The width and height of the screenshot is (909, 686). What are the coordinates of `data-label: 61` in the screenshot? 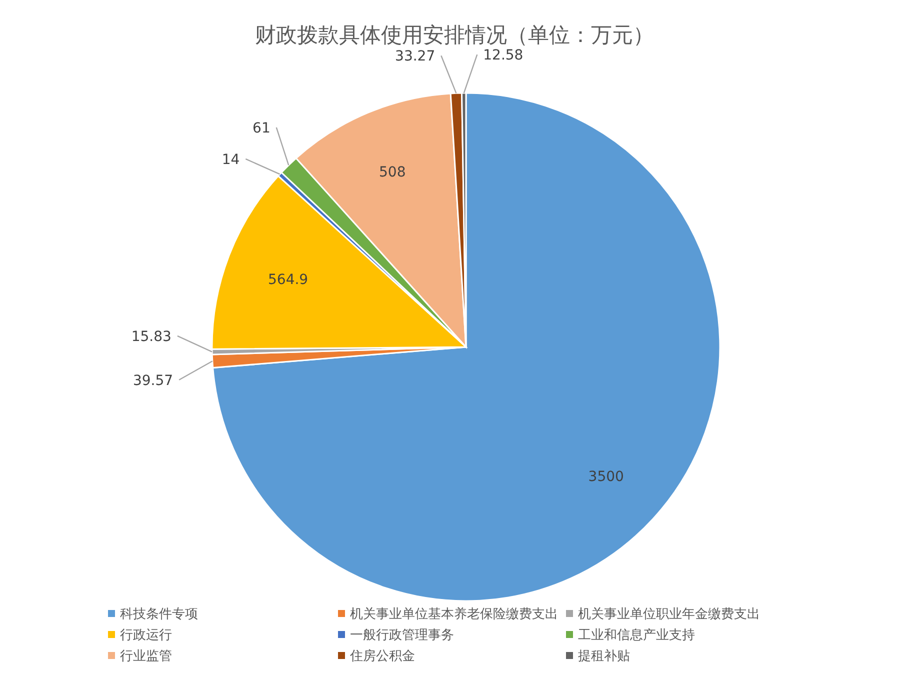 It's located at (261, 128).